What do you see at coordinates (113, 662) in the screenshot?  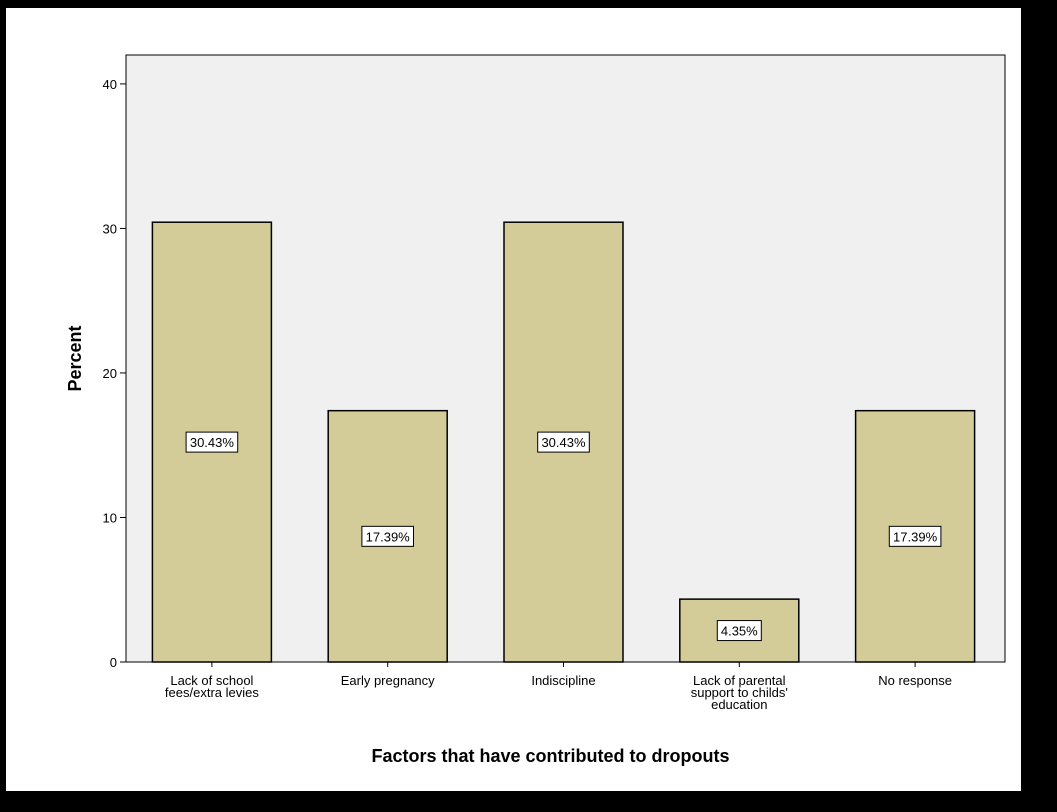 I see `y-tick-label: 0` at bounding box center [113, 662].